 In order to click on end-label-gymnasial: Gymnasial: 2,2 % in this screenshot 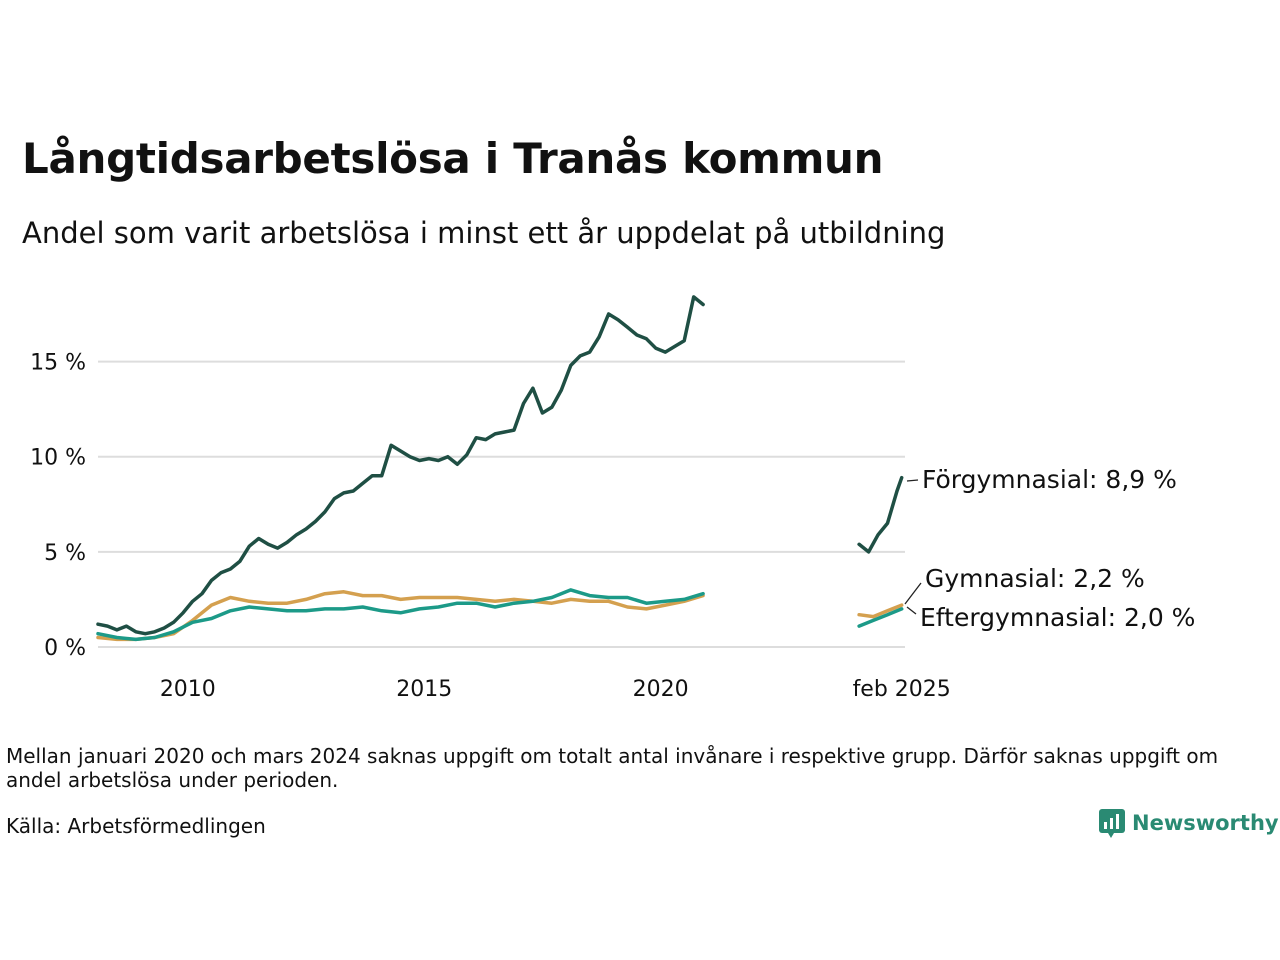, I will do `click(1035, 578)`.